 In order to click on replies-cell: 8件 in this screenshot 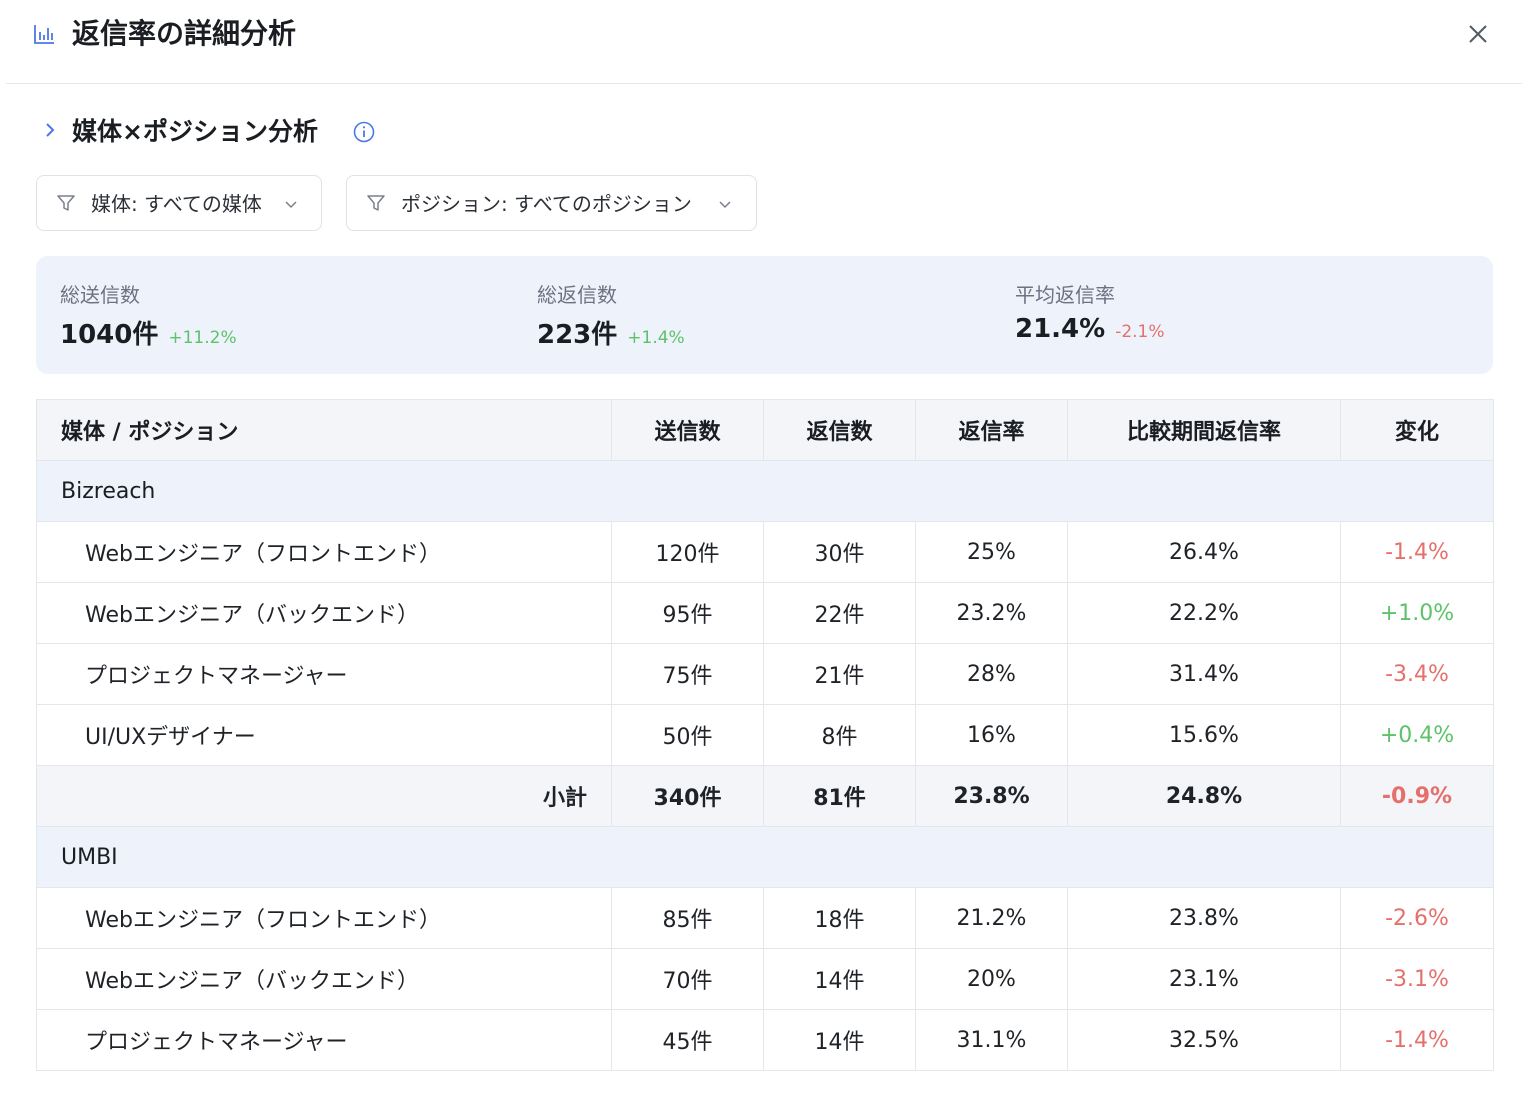, I will do `click(839, 735)`.